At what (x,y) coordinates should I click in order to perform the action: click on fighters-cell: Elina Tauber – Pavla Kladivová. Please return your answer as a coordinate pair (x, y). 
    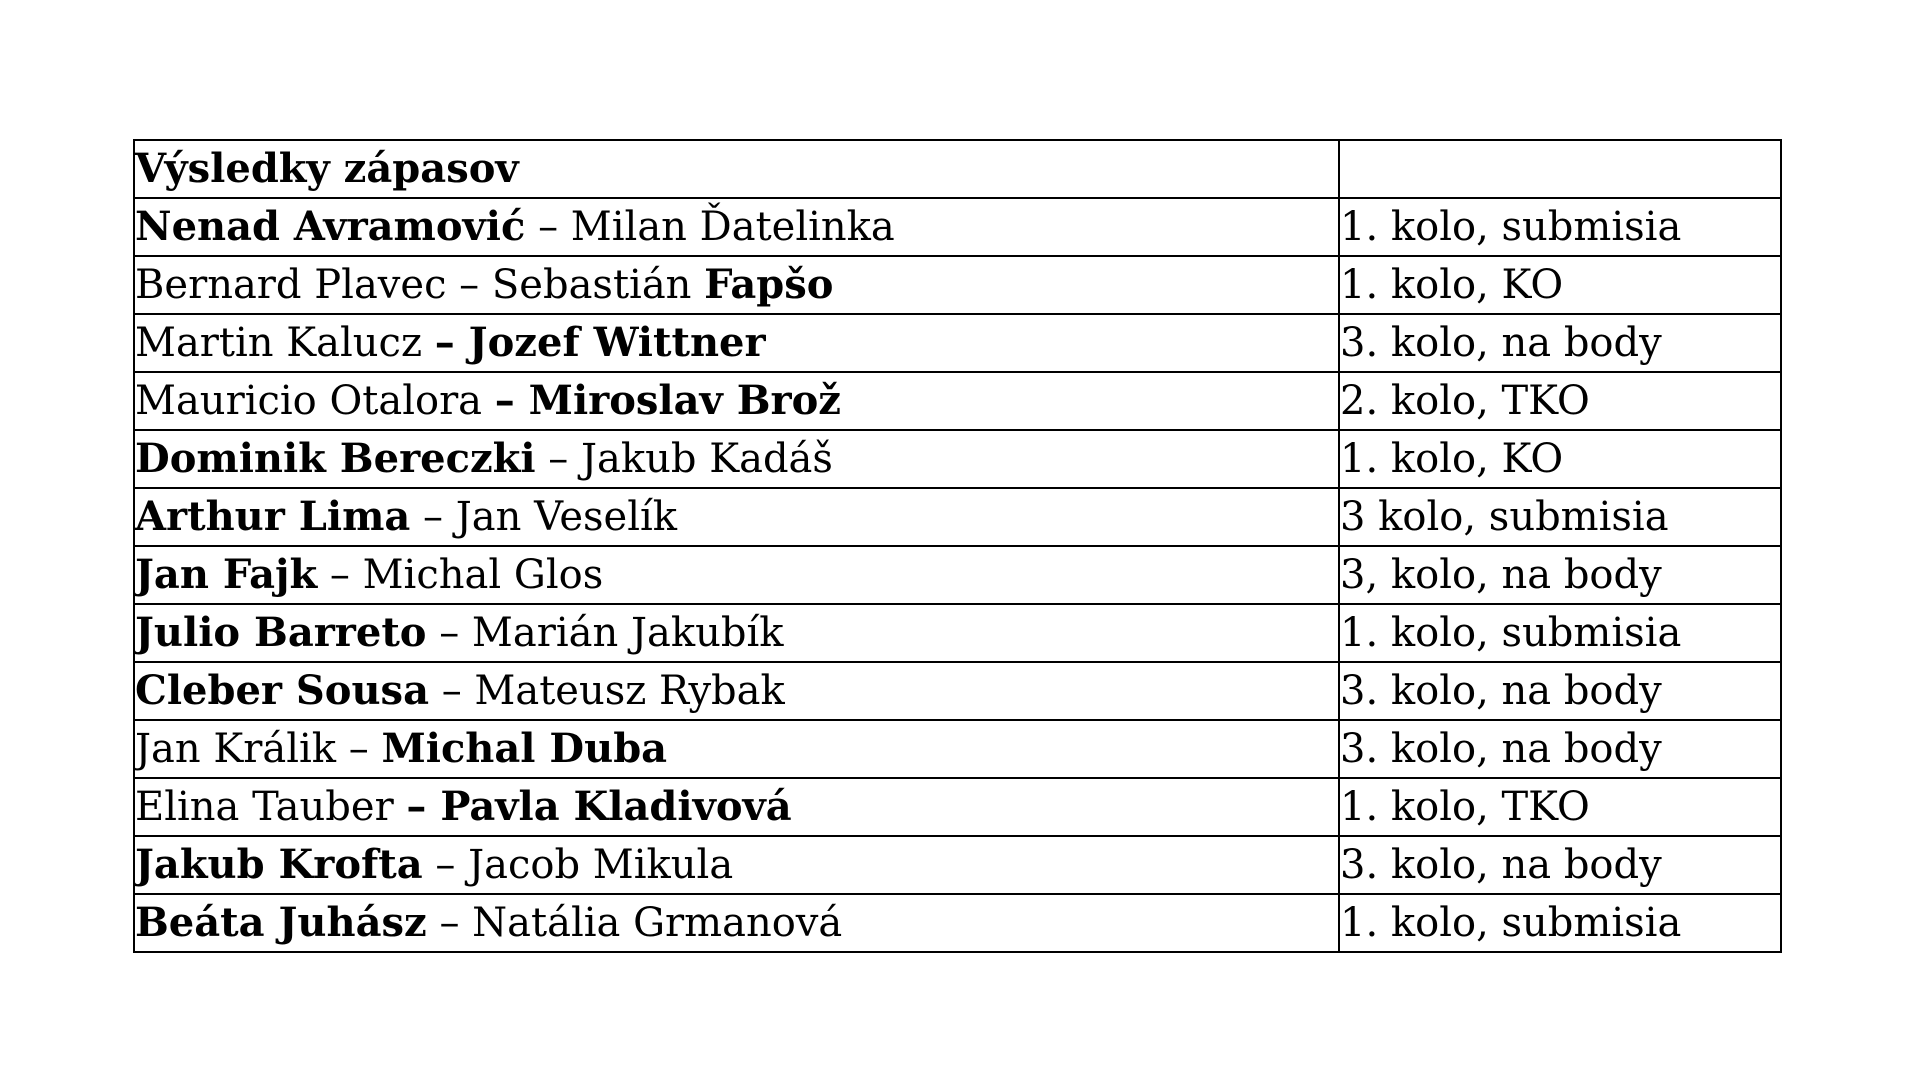
    Looking at the image, I should click on (736, 807).